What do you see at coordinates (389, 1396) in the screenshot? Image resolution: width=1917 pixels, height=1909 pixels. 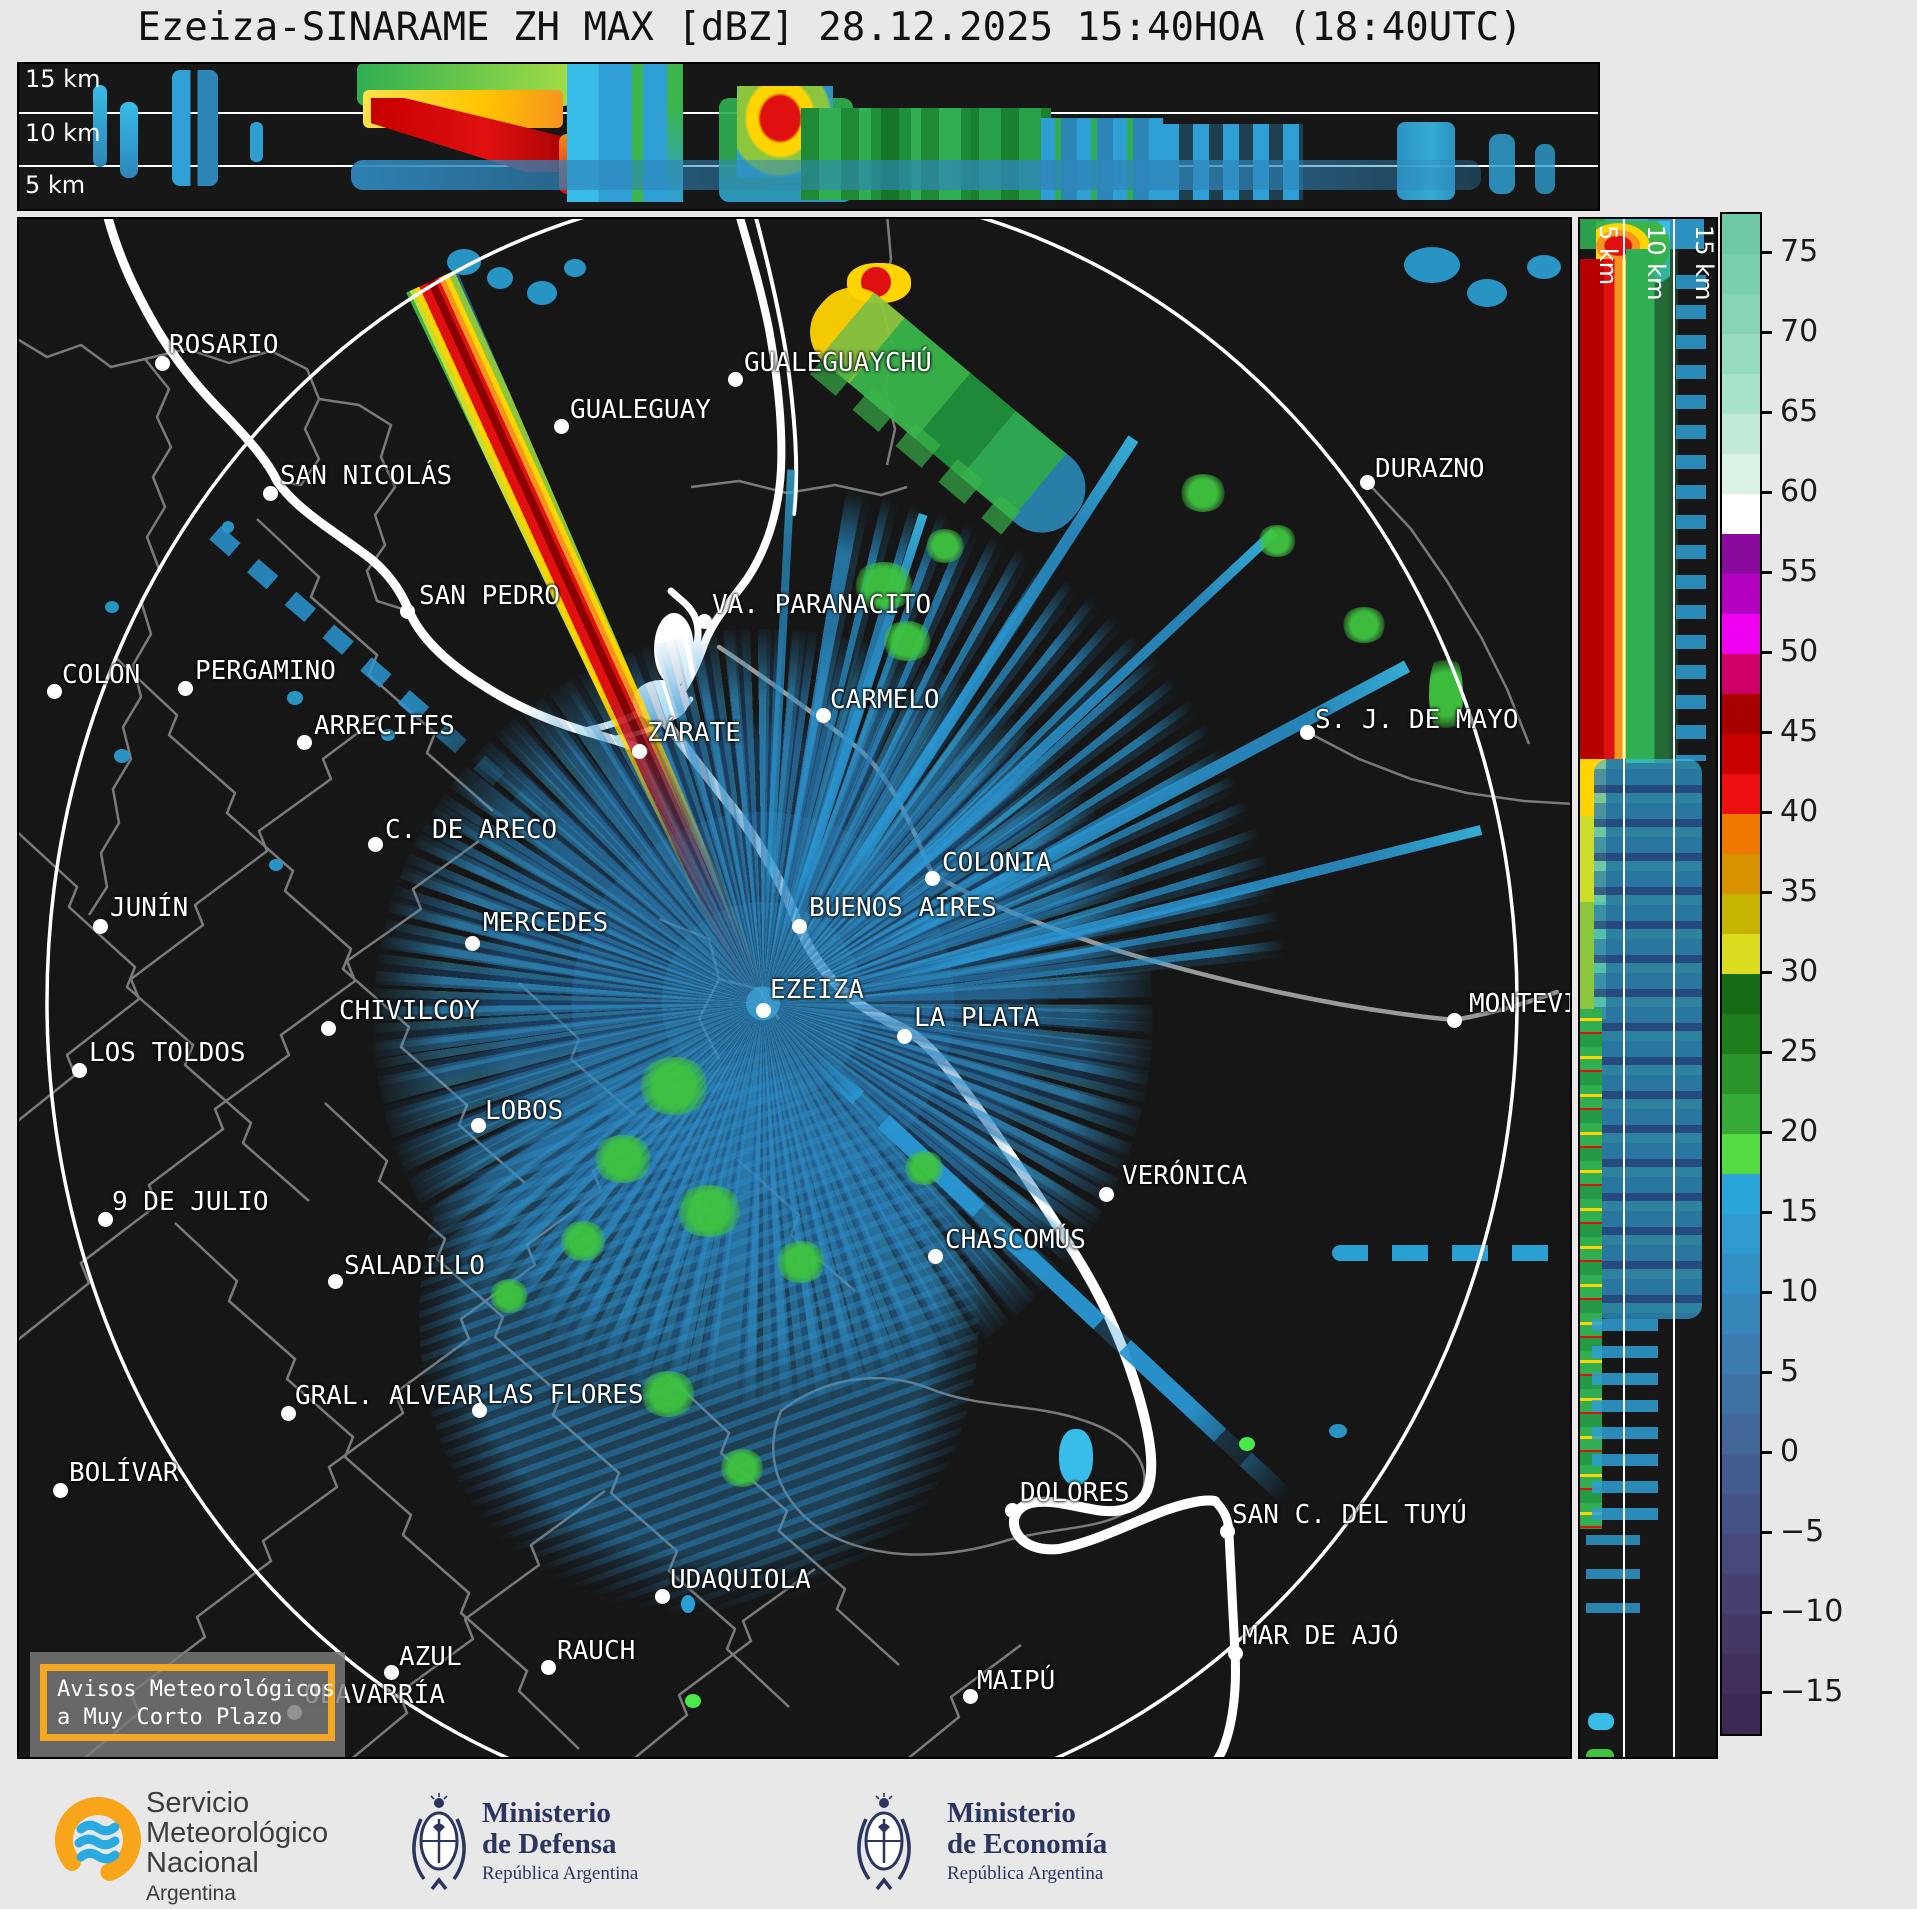 I see `city-label: GRAL. ALVEAR` at bounding box center [389, 1396].